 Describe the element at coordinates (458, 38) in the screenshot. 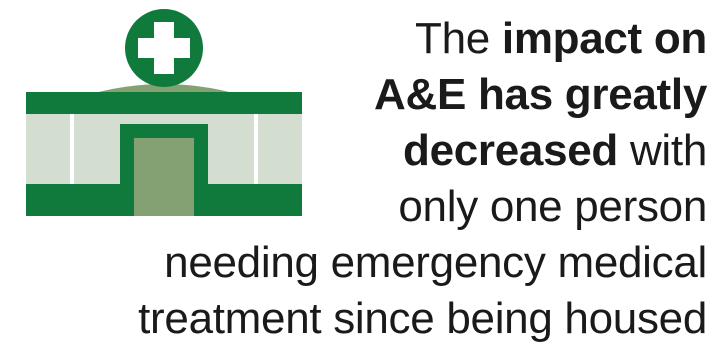

I see `statement-text: The` at that location.